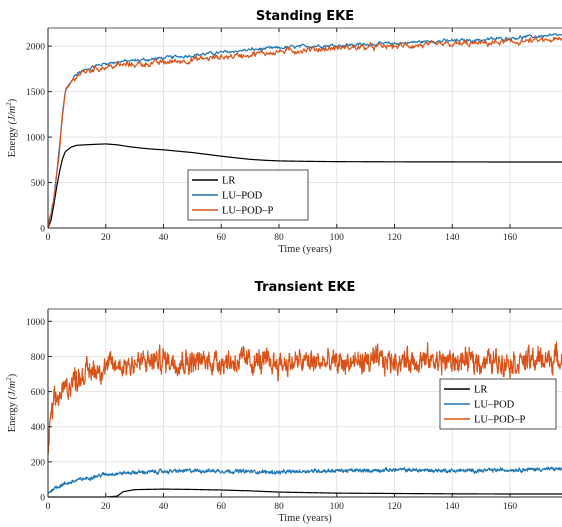 The width and height of the screenshot is (562, 527). I want to click on y-tick-label: 400, so click(38, 428).